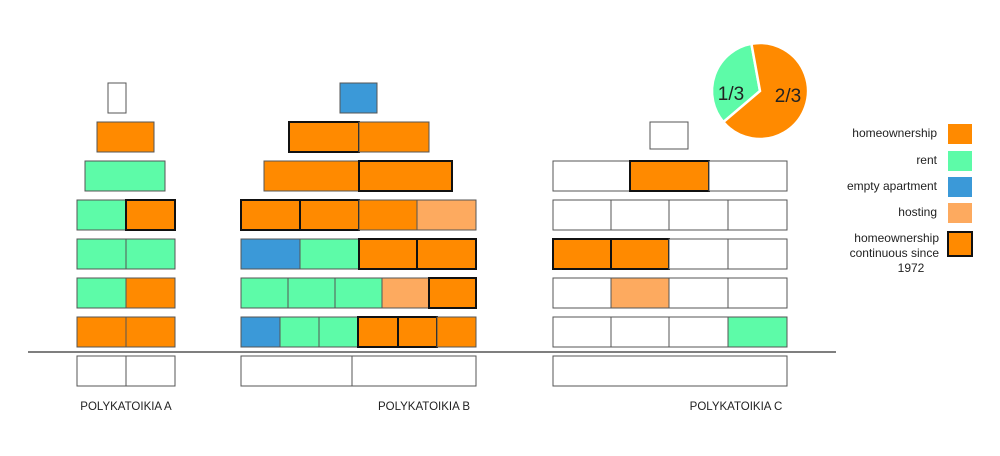 This screenshot has height=456, width=1000. Describe the element at coordinates (296, 371) in the screenshot. I see `building-b-floor-7-unit-0-vacant` at that location.